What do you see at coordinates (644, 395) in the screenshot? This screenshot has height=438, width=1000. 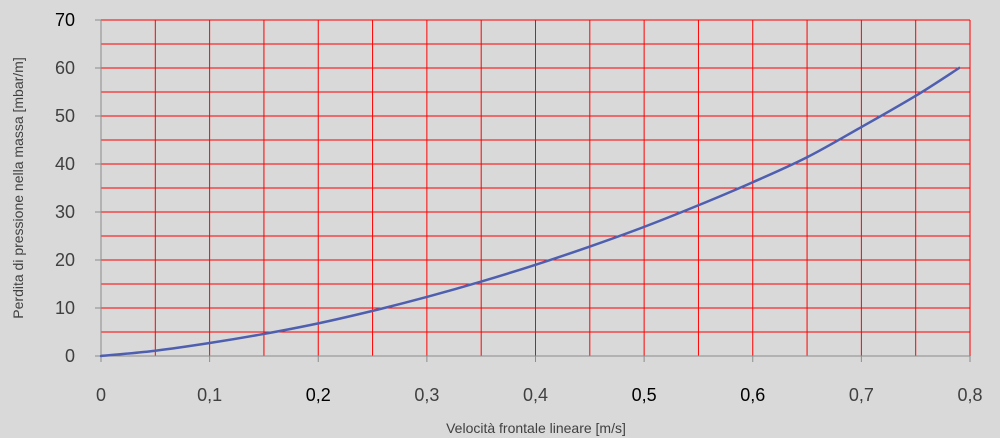 I see `x-tick-label: 0,5` at bounding box center [644, 395].